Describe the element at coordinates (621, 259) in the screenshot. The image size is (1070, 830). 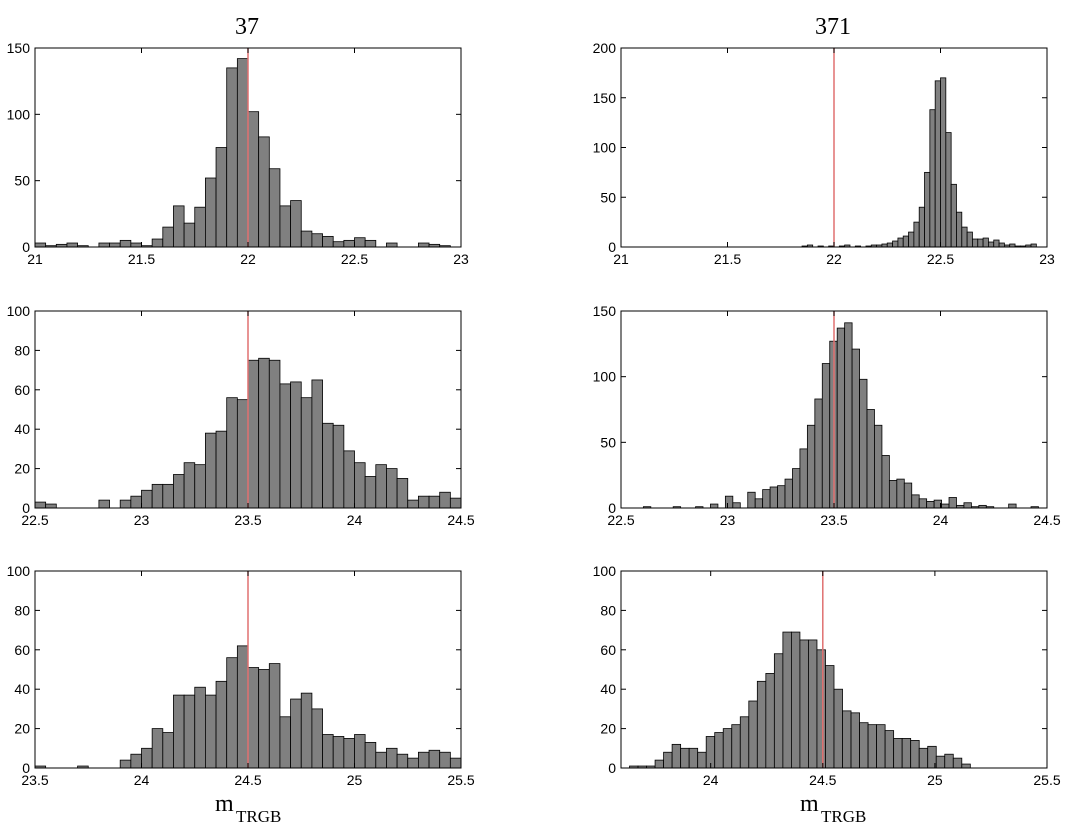
I see `x-tick-label: 21` at that location.